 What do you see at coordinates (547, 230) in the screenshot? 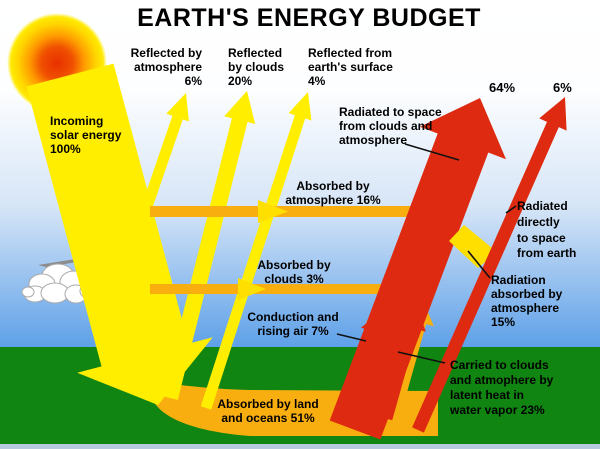
I see `label-radiated-directly: Radiated directly to space from earth` at bounding box center [547, 230].